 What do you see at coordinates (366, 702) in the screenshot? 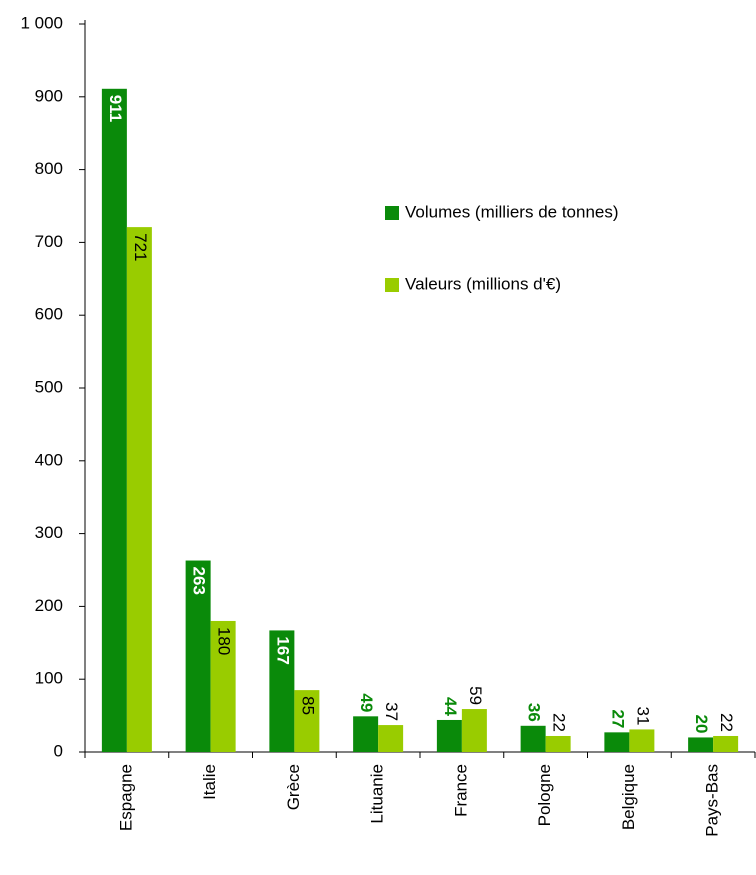
I see `data-label: 49` at bounding box center [366, 702].